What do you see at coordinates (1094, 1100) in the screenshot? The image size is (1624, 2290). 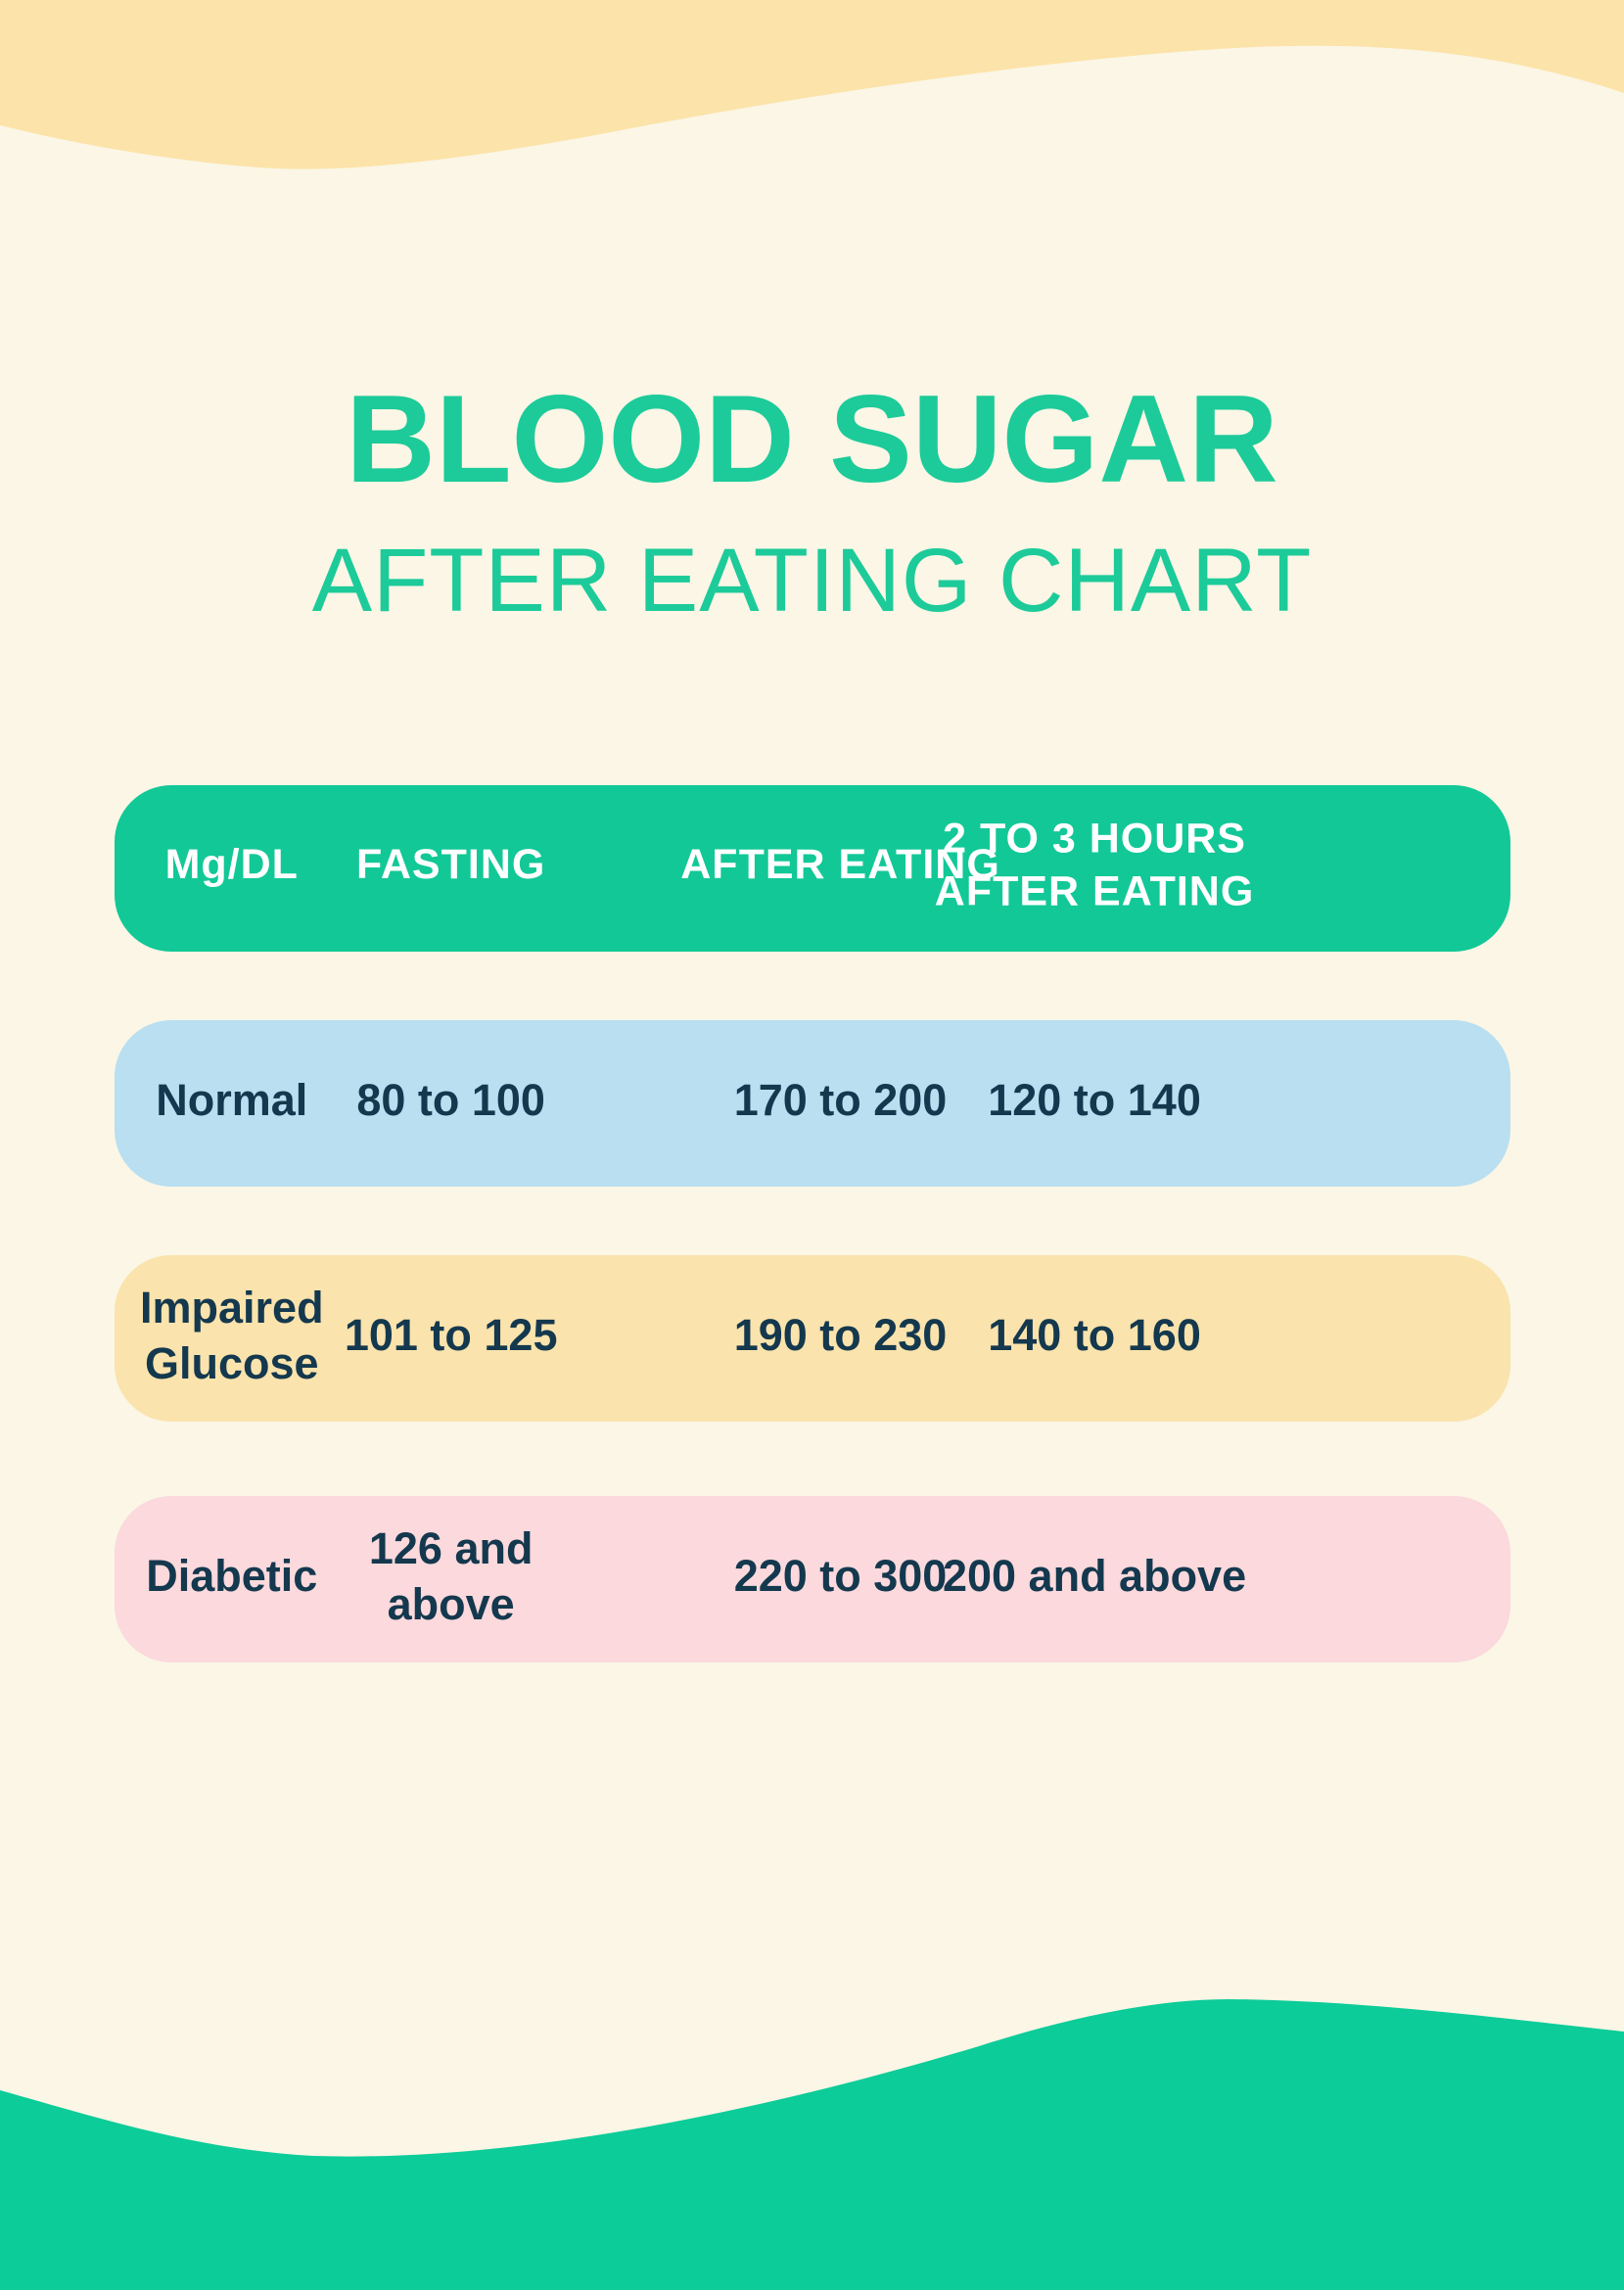 I see `cell-normal-2-3-hours: 120 to 140` at bounding box center [1094, 1100].